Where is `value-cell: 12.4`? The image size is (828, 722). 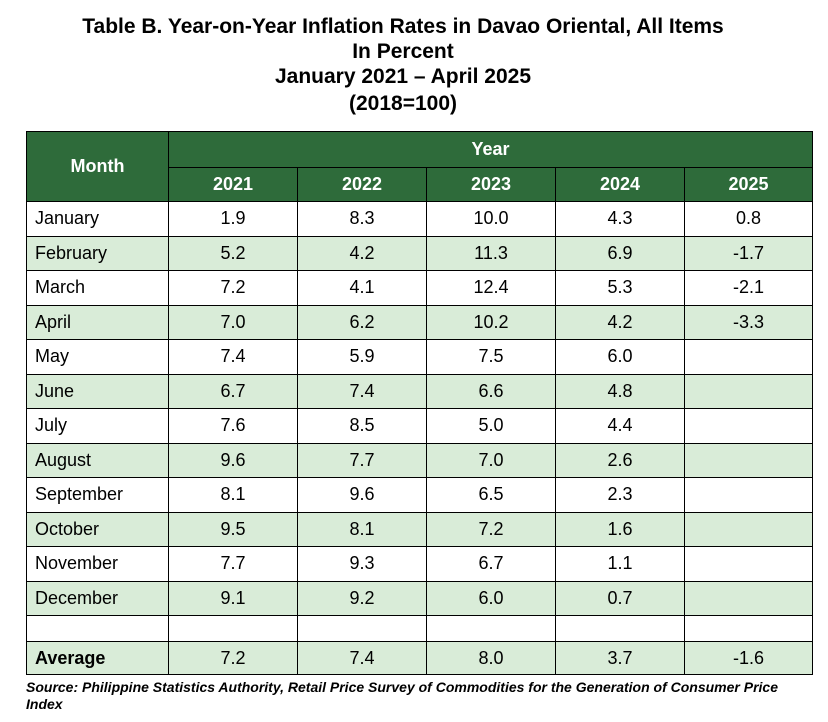
value-cell: 12.4 is located at coordinates (491, 288).